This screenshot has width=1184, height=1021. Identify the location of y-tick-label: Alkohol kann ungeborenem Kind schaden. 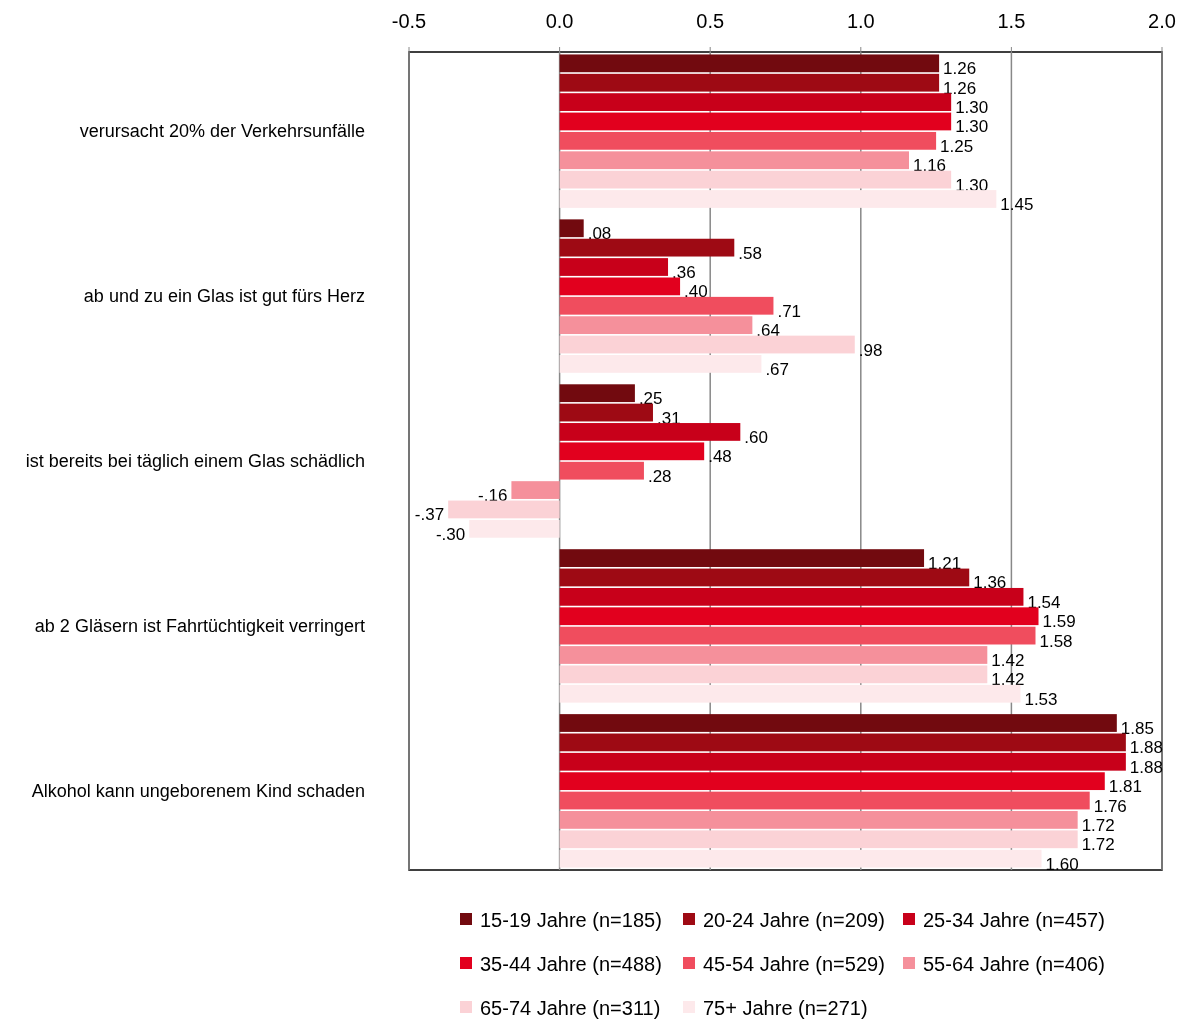
(198, 790).